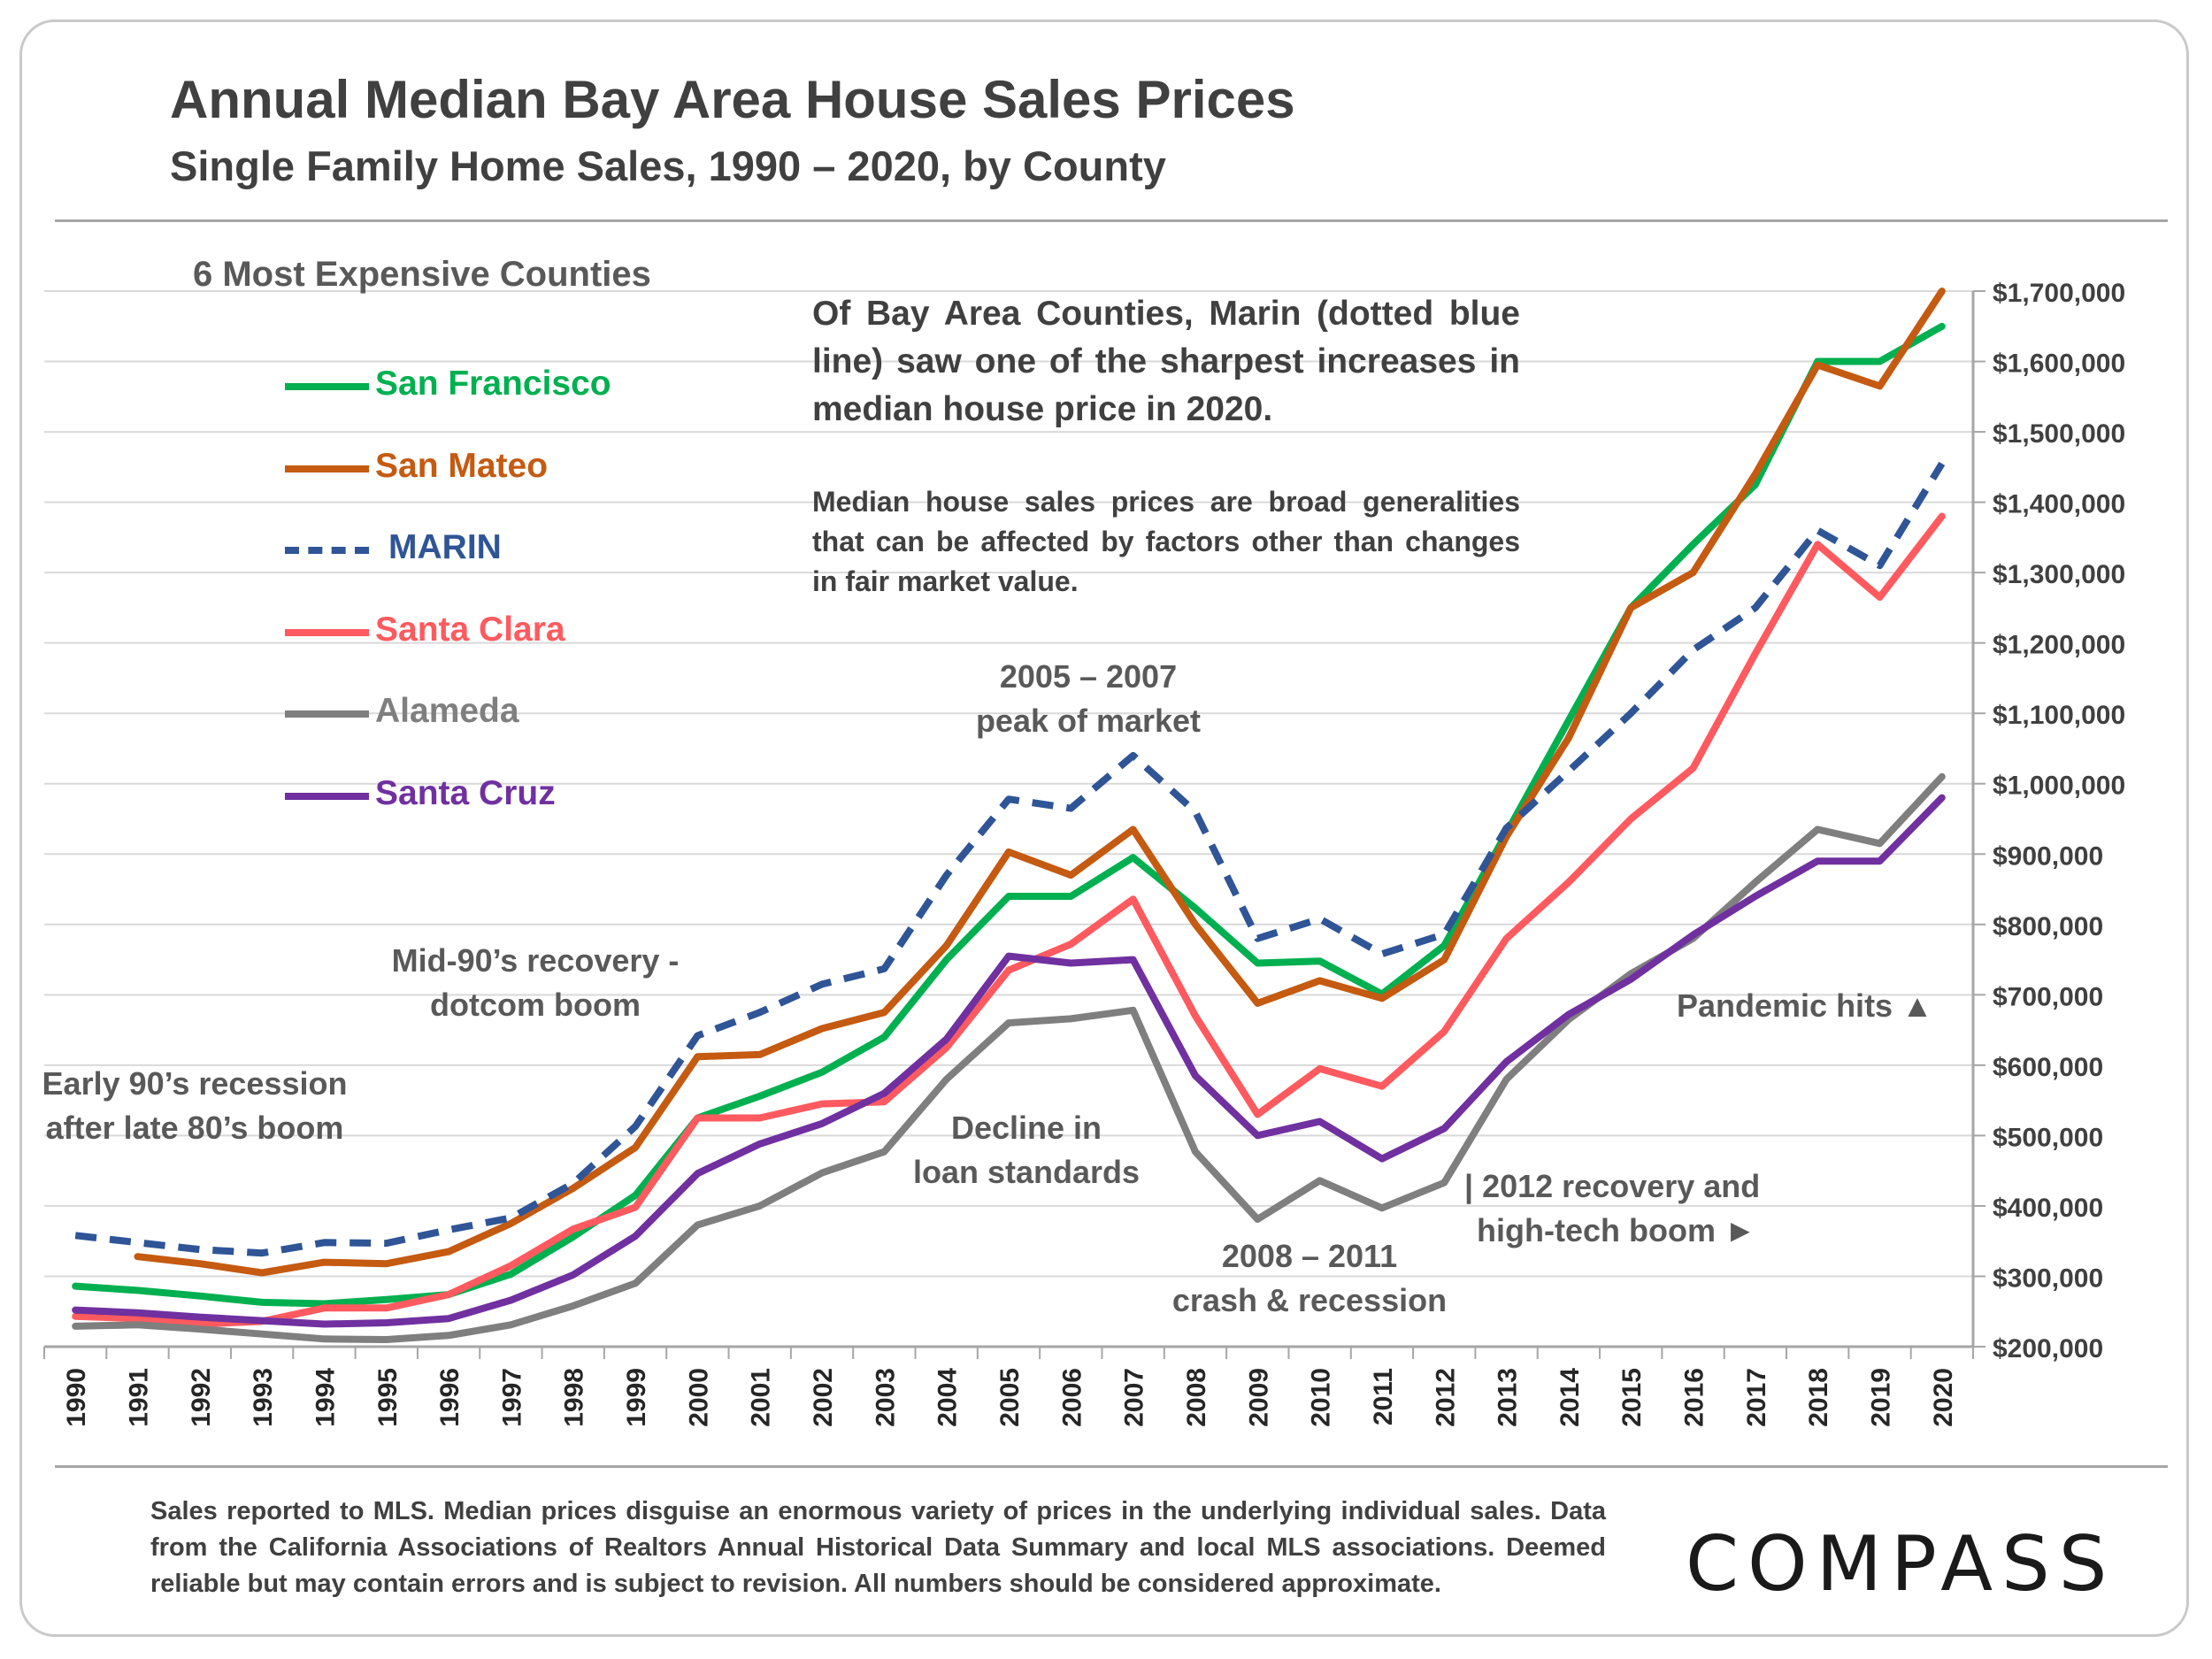 Image resolution: width=2212 pixels, height=1659 pixels. Describe the element at coordinates (699, 1398) in the screenshot. I see `x-tick-label: 2000` at that location.